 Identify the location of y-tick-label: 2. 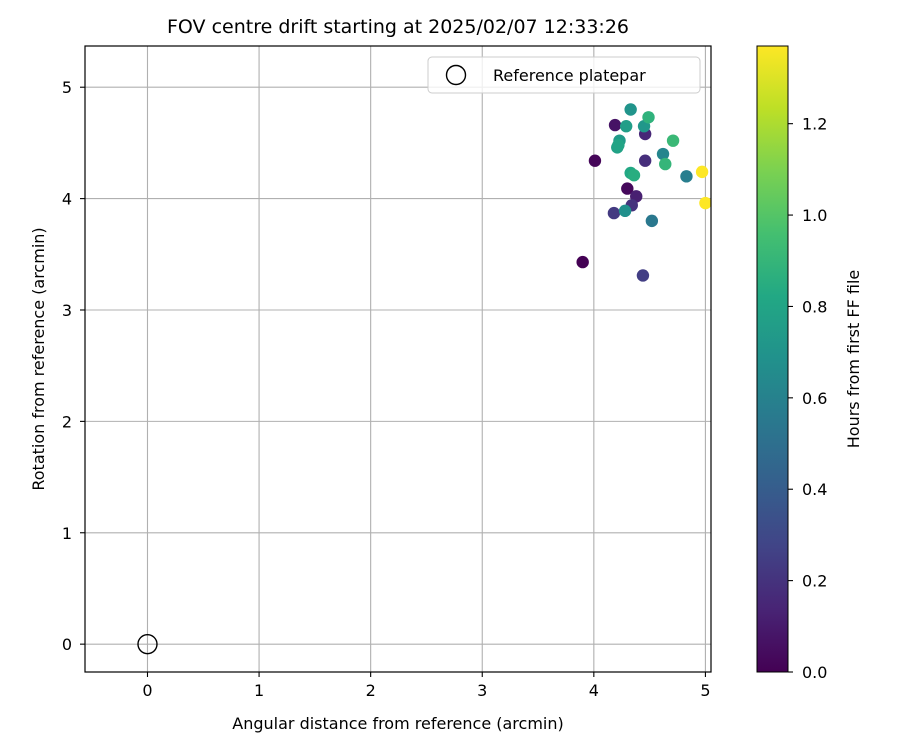
(67, 421).